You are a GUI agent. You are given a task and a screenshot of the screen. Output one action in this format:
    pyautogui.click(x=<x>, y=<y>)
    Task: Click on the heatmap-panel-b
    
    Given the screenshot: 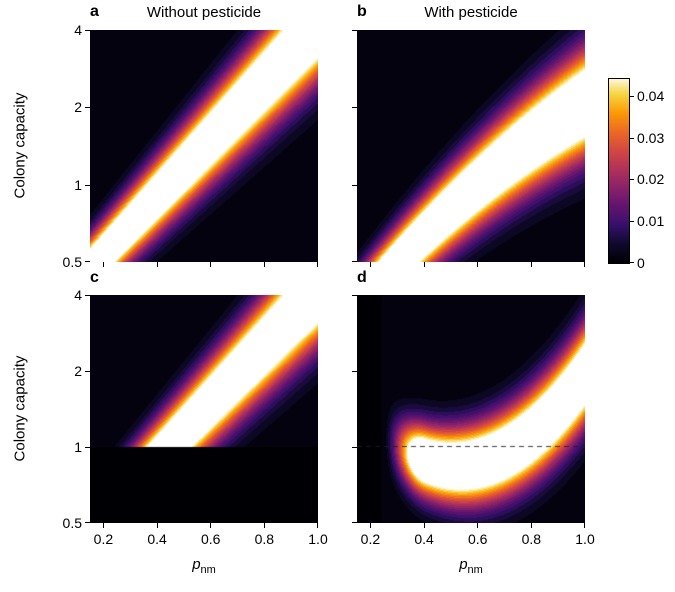 What is the action you would take?
    pyautogui.click(x=471, y=146)
    